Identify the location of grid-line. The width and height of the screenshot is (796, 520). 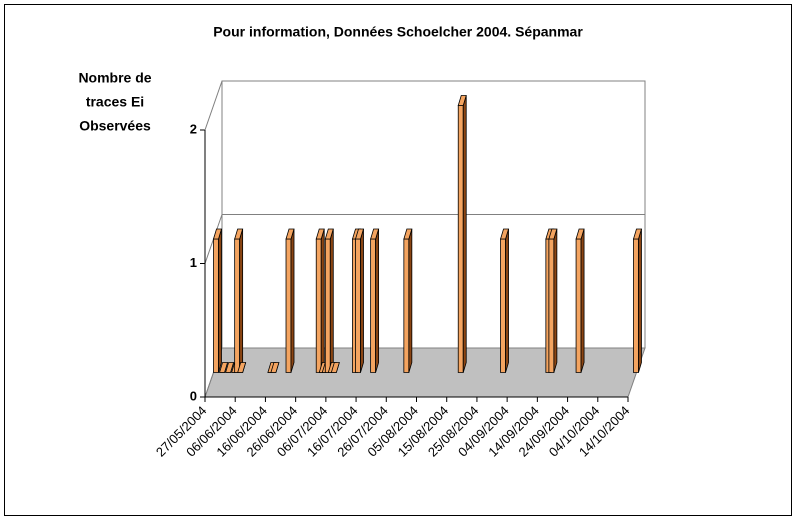
(213, 105).